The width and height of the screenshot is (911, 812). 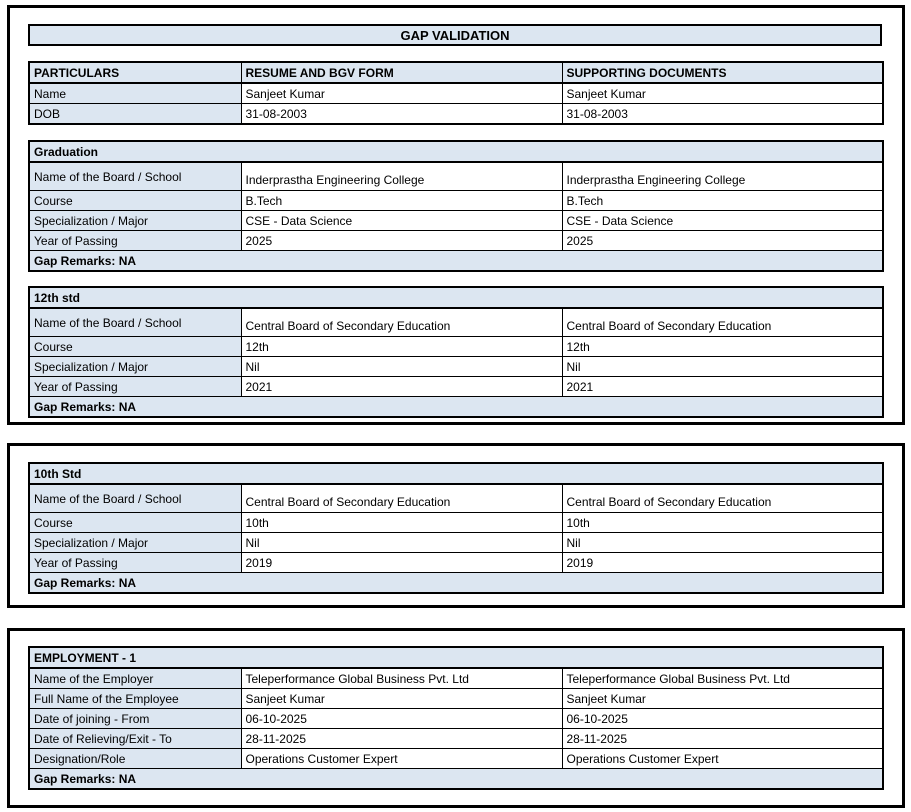 I want to click on document-title: GAP VALIDATION, so click(x=455, y=35).